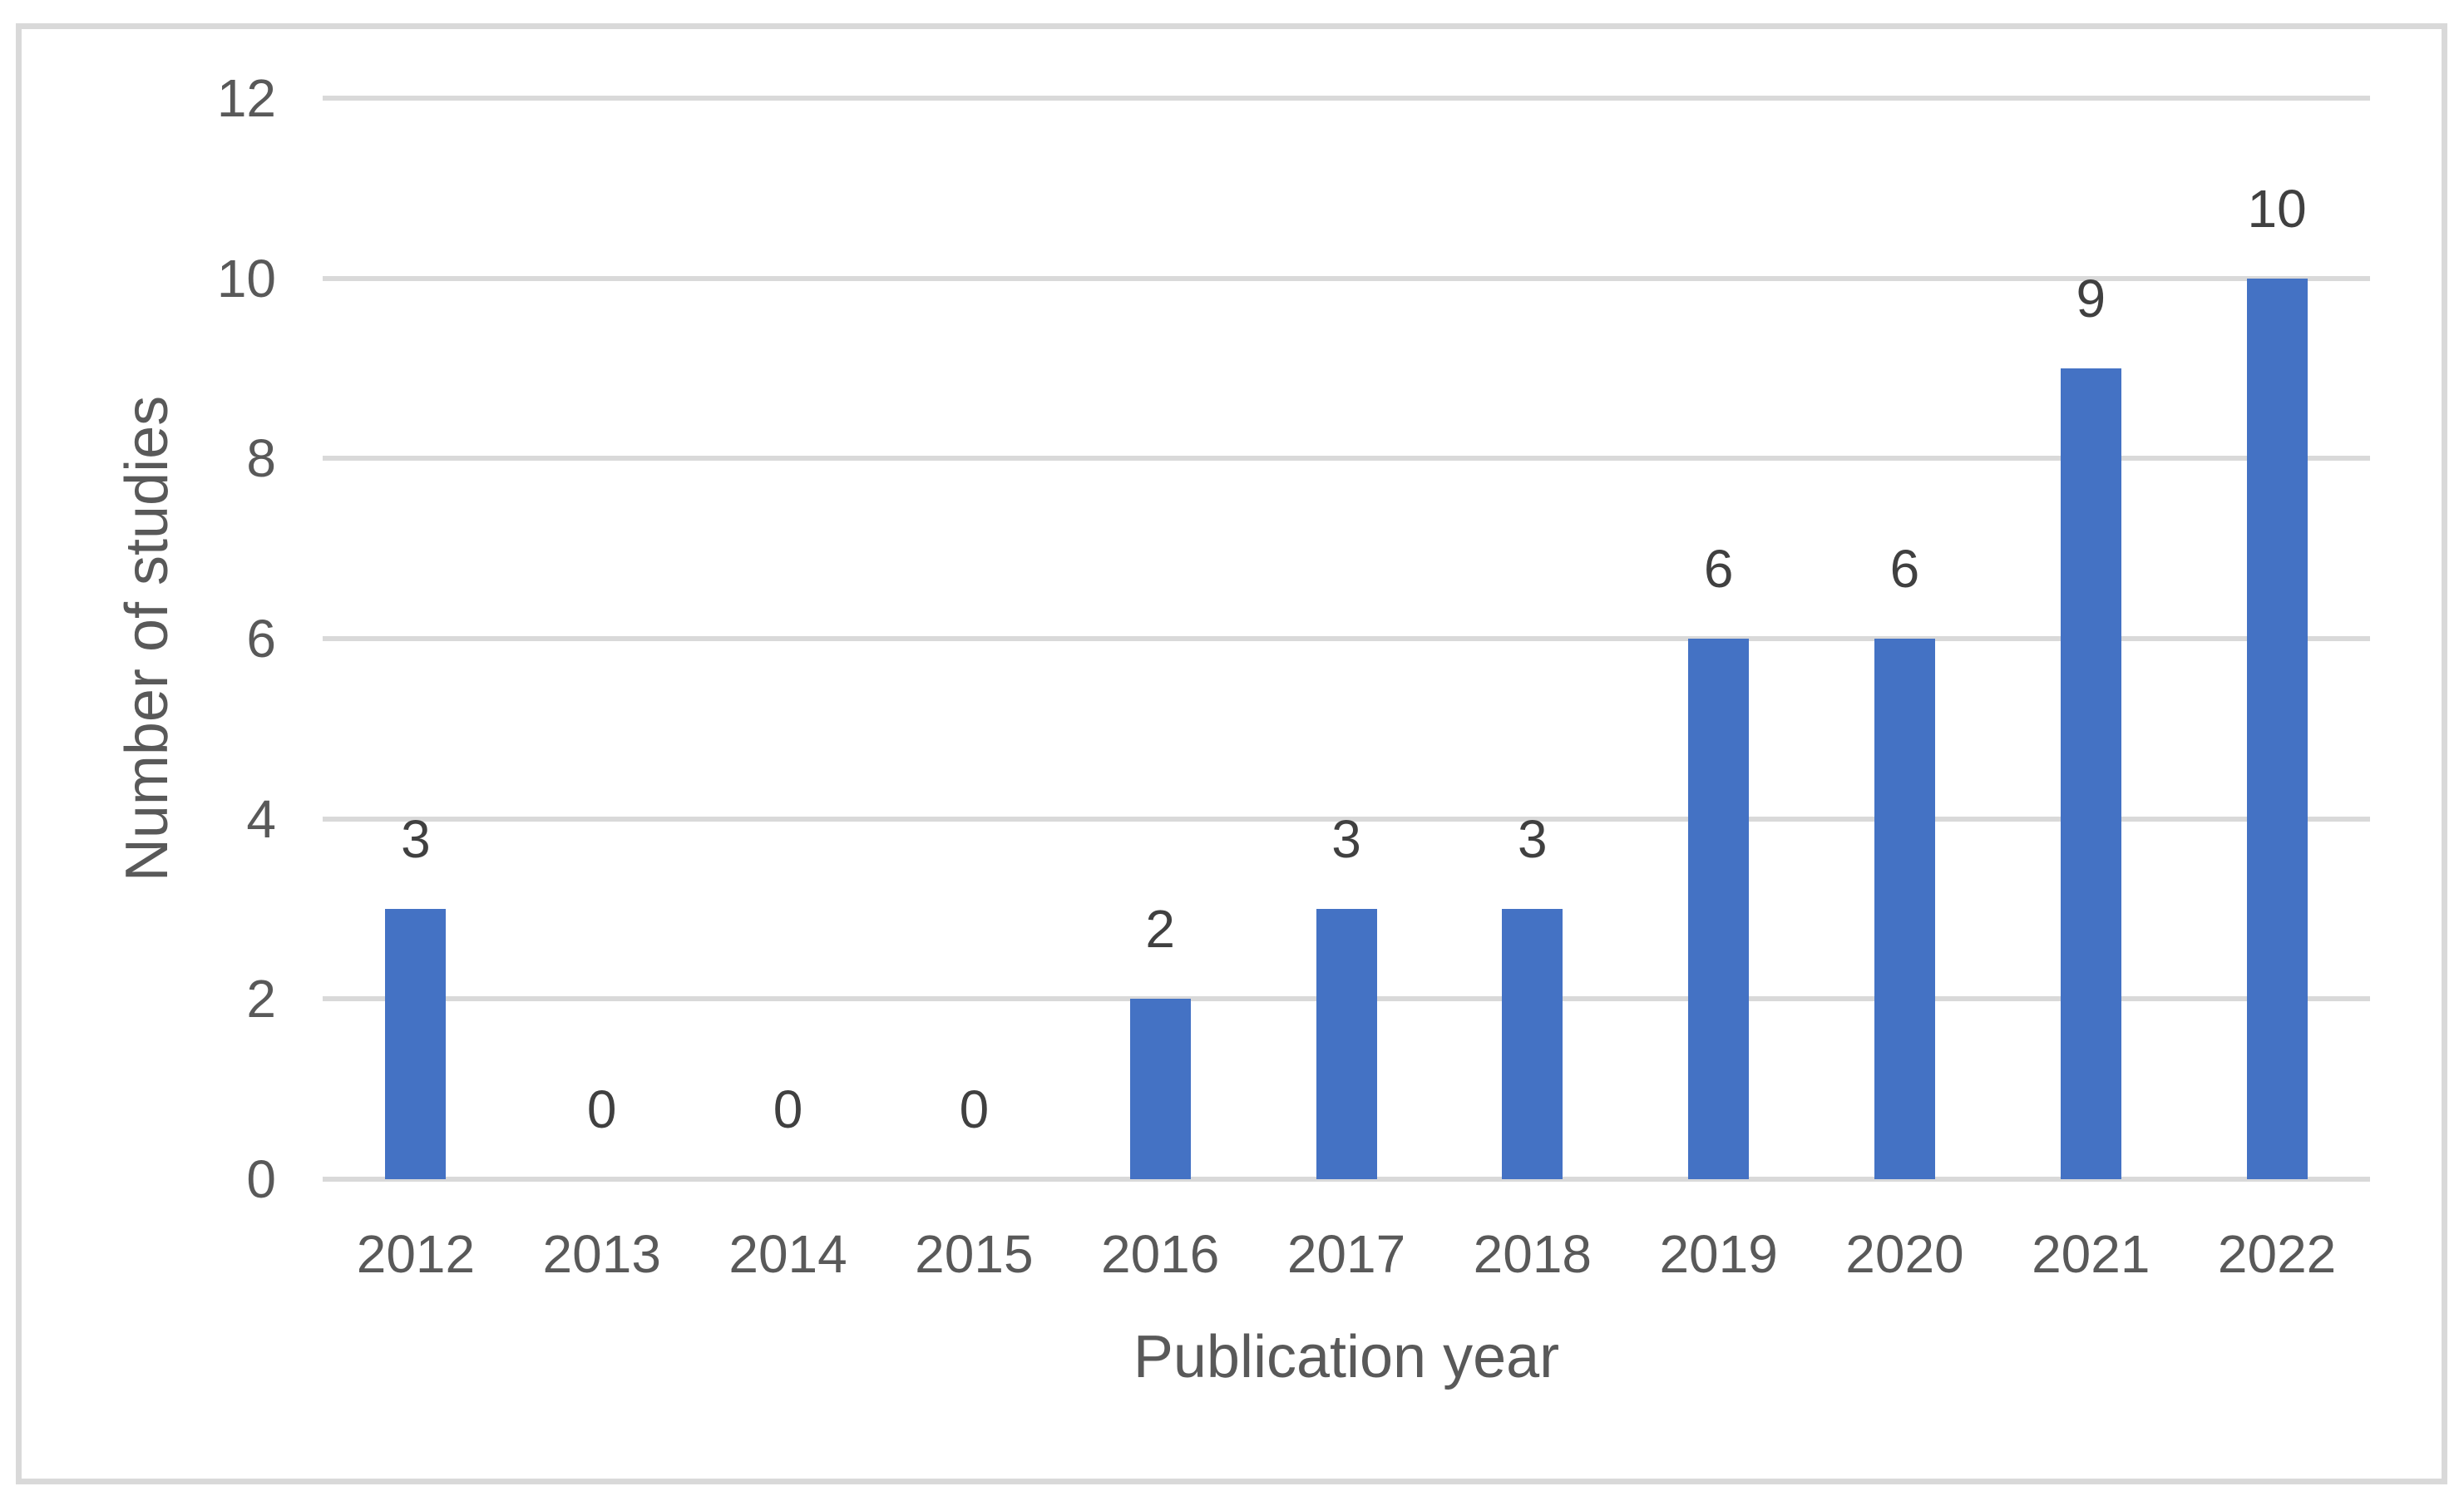  Describe the element at coordinates (261, 639) in the screenshot. I see `y-tick-label: 6` at that location.